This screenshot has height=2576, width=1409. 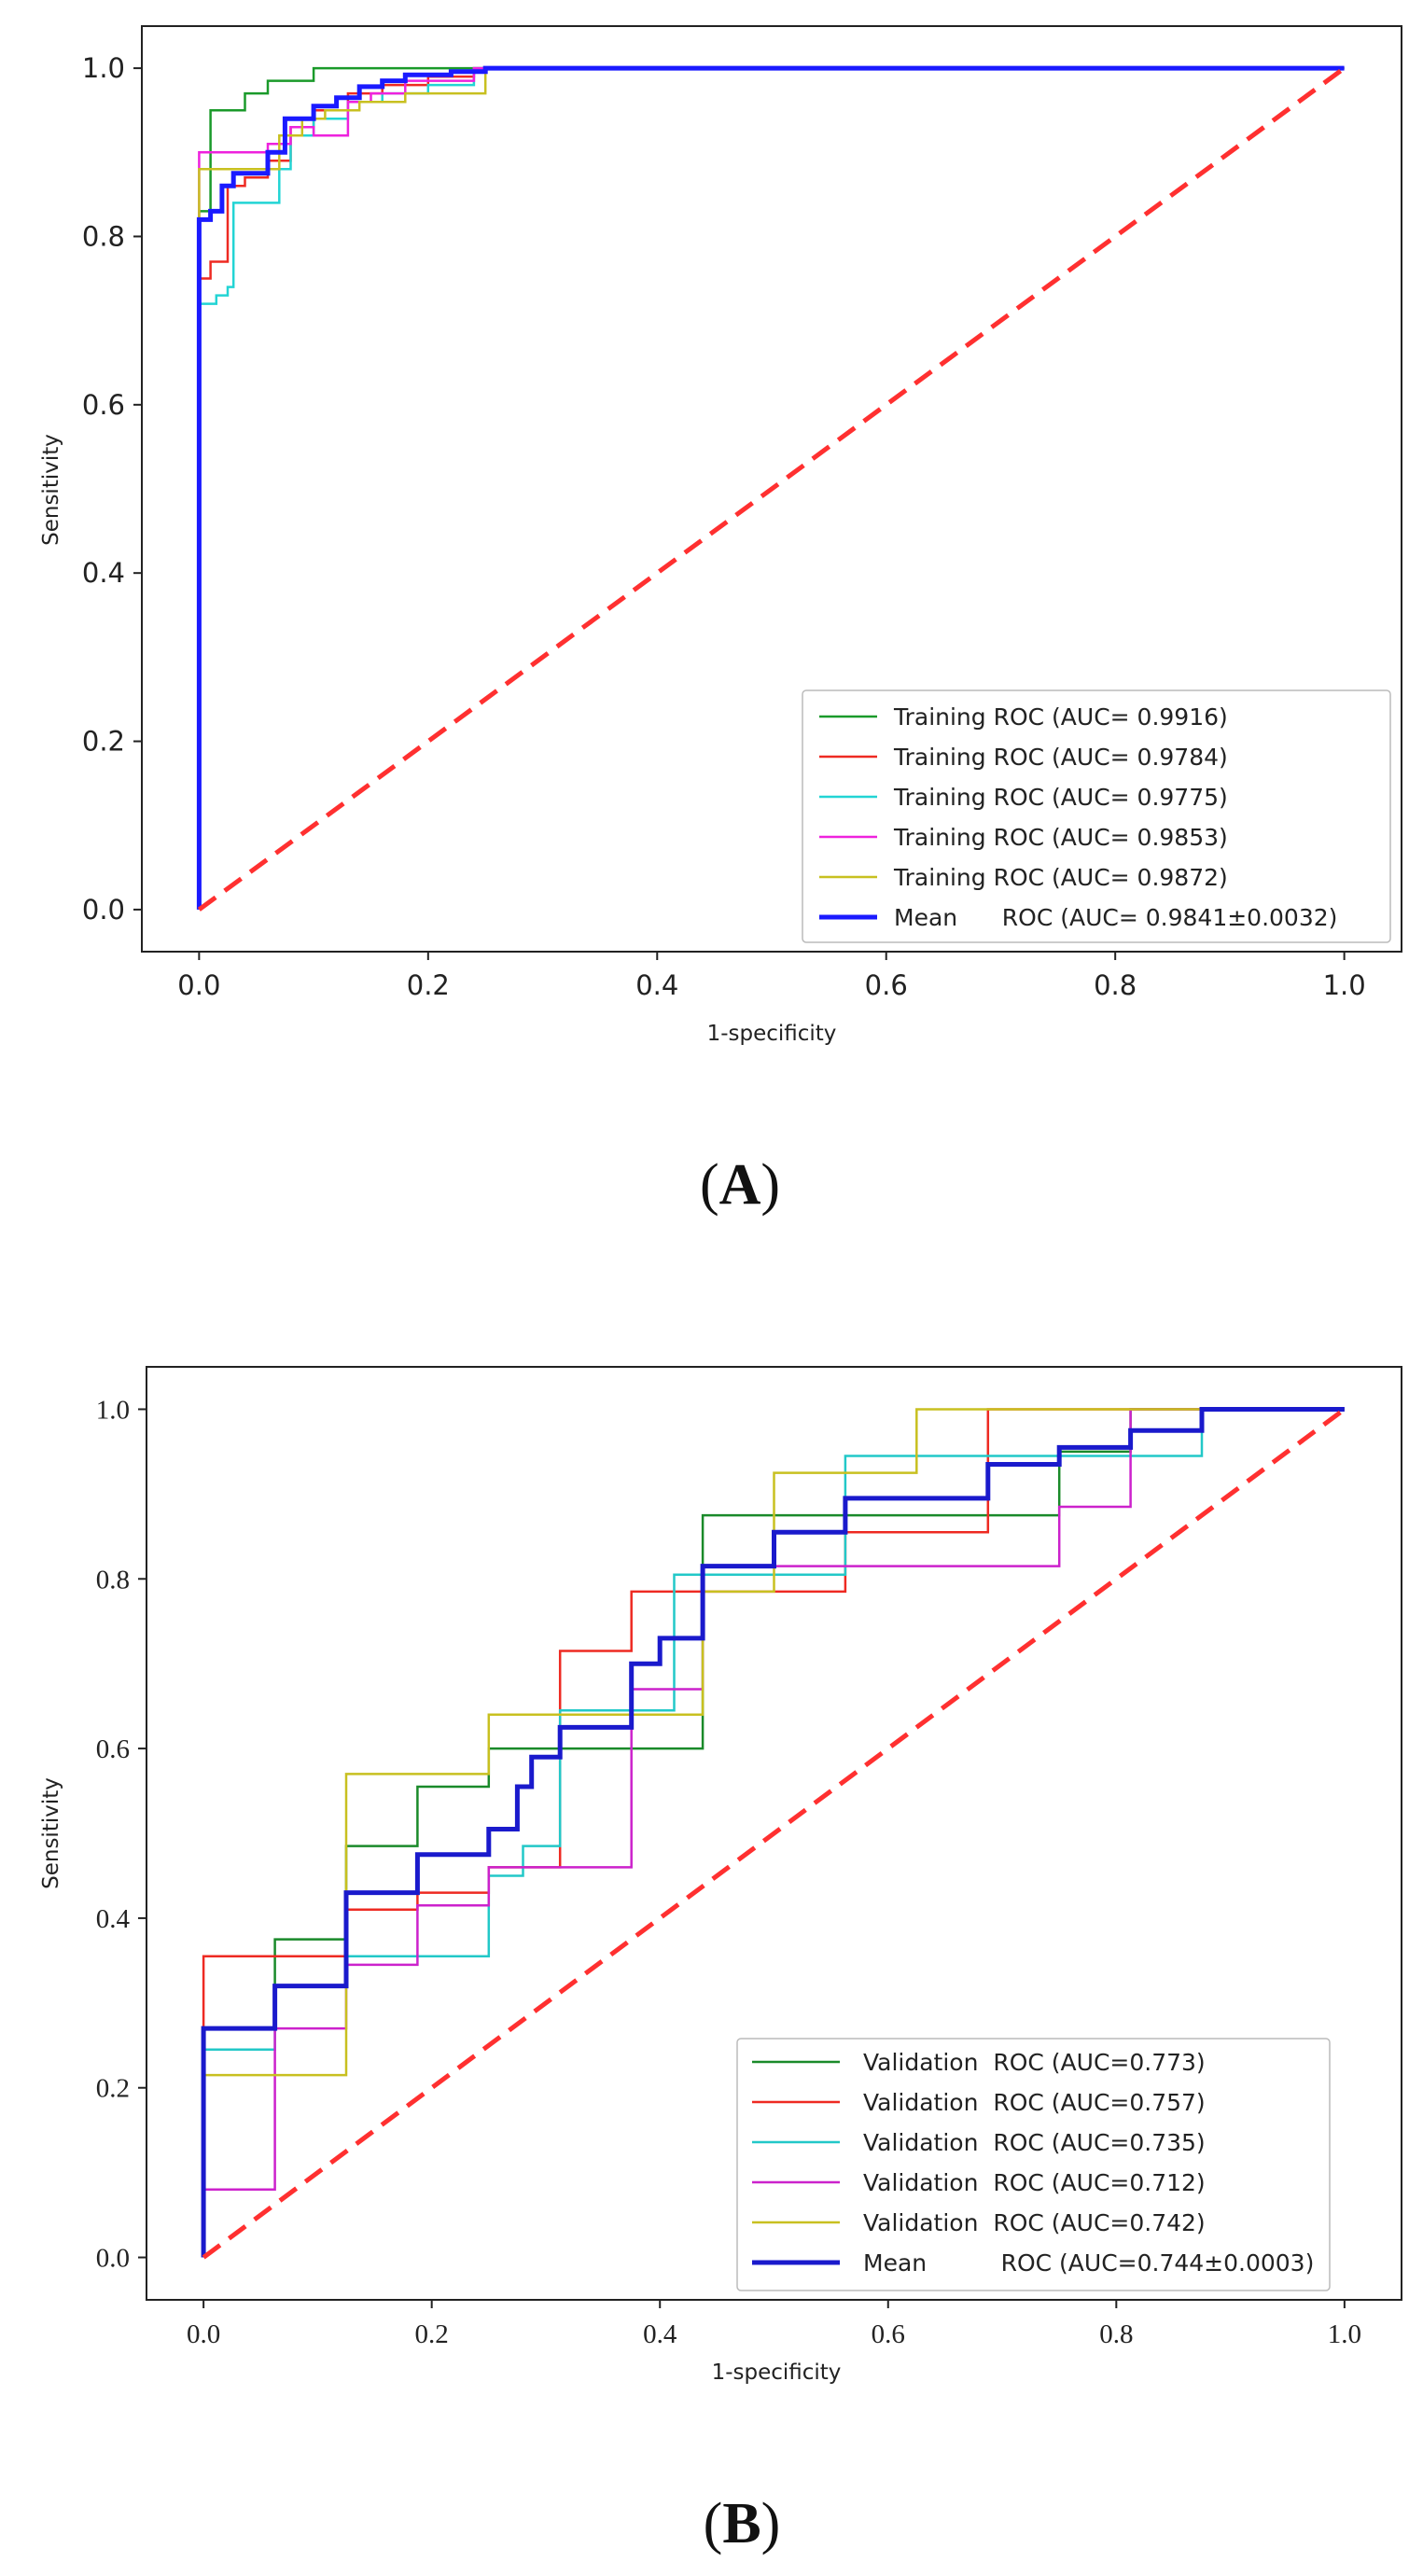 What do you see at coordinates (1034, 2182) in the screenshot?
I see `legend-label-b-4: Validation ROC (AUC=0.712)` at bounding box center [1034, 2182].